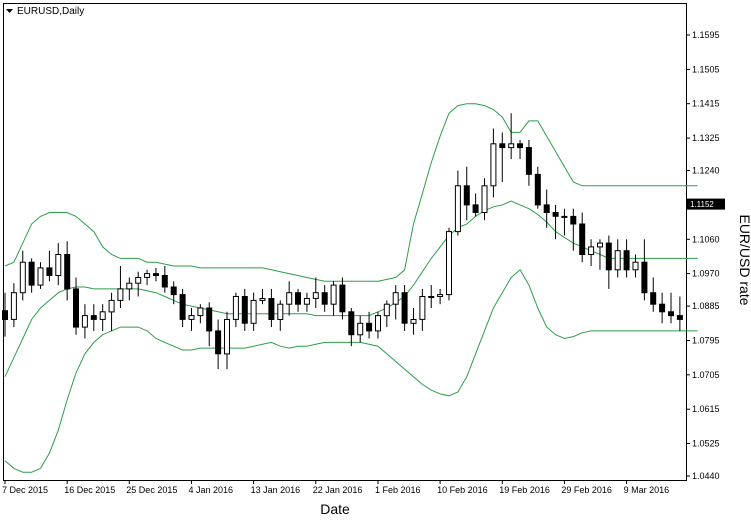  I want to click on y-tick-label: 1.1505, so click(706, 69).